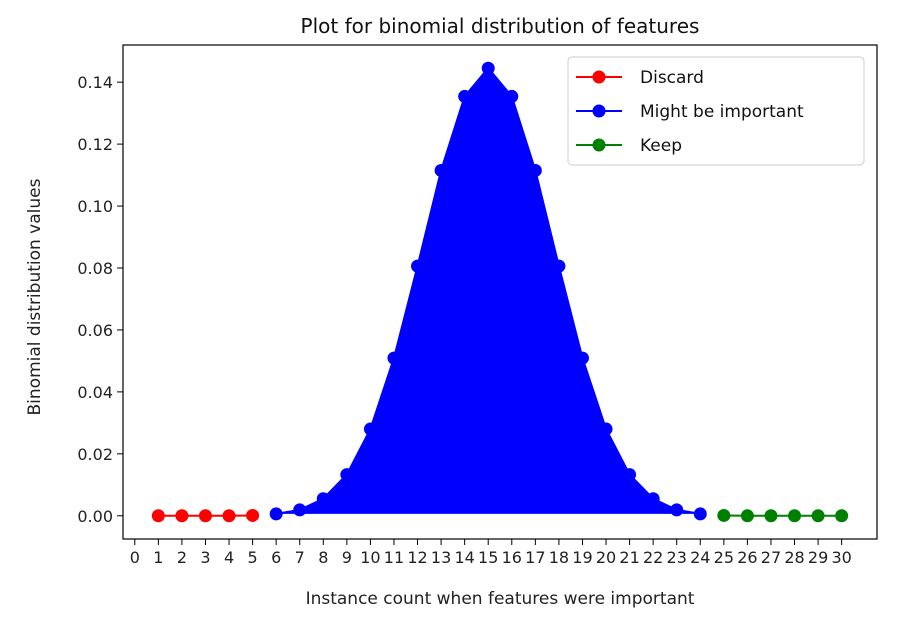  Describe the element at coordinates (512, 557) in the screenshot. I see `x-tick-label: 16` at that location.